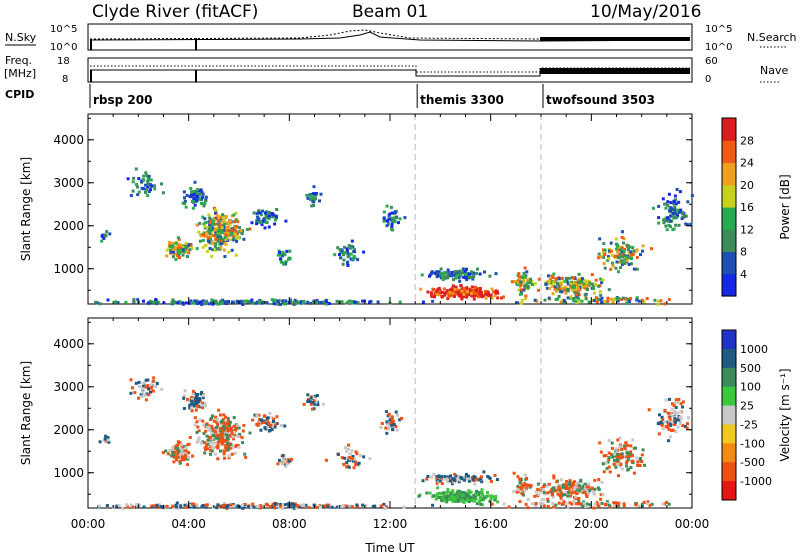 The height and width of the screenshot is (554, 800). I want to click on colorbar-tick-label-1-5: -100, so click(752, 443).